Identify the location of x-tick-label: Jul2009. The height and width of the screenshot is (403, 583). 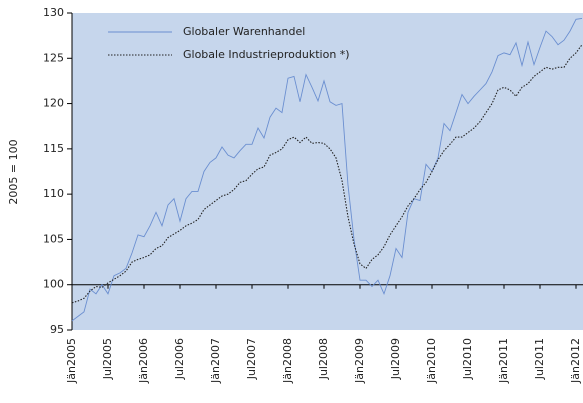
(395, 359).